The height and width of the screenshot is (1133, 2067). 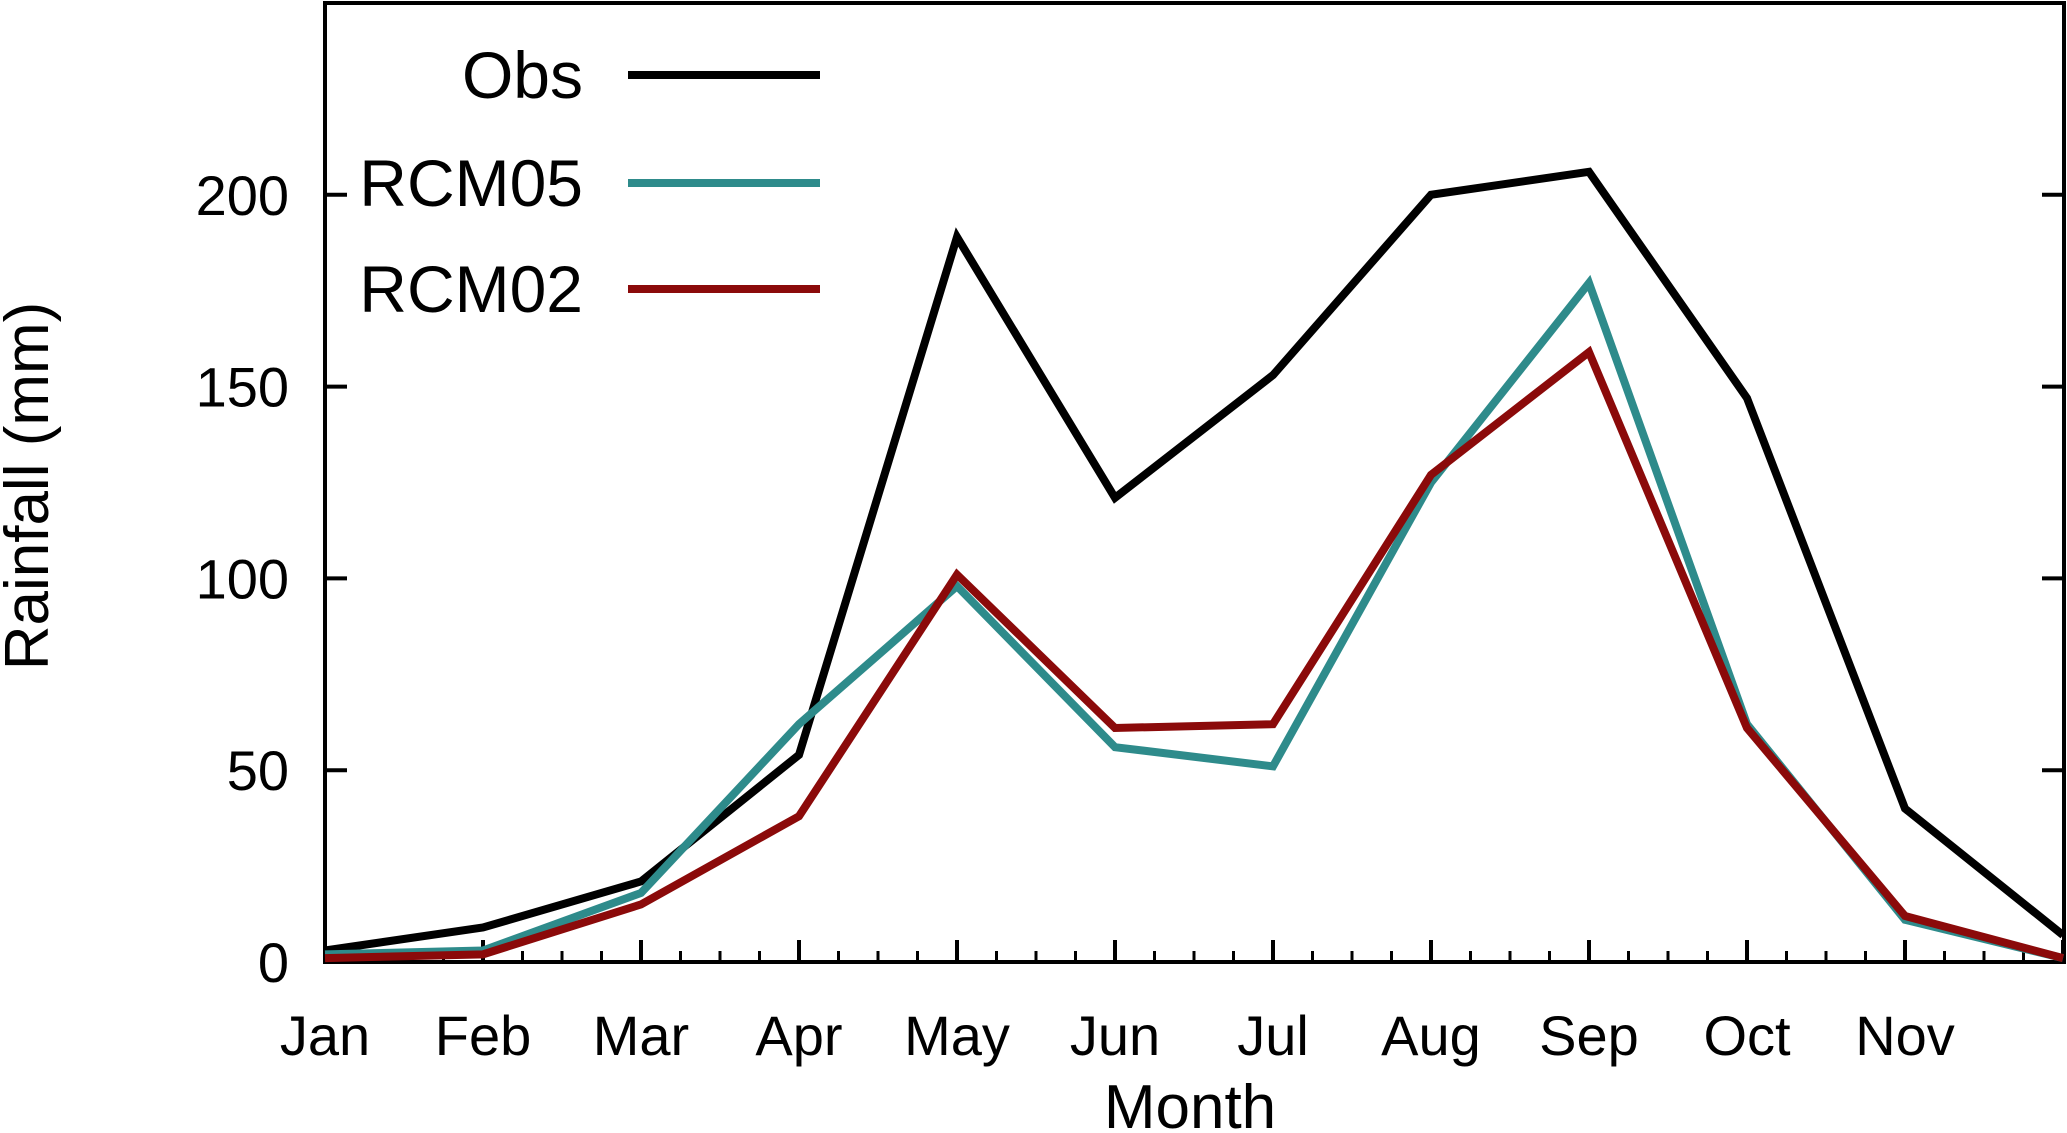 What do you see at coordinates (273, 962) in the screenshot?
I see `y-tick-label: 0` at bounding box center [273, 962].